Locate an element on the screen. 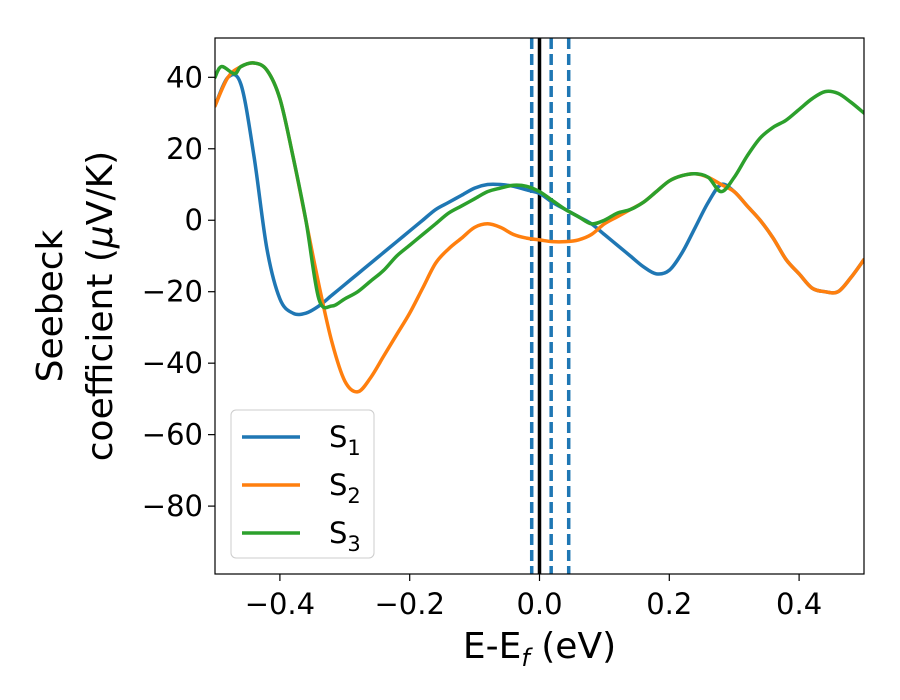 This screenshot has width=900, height=700. x-axis-label-suffix: (eV) is located at coordinates (573, 646).